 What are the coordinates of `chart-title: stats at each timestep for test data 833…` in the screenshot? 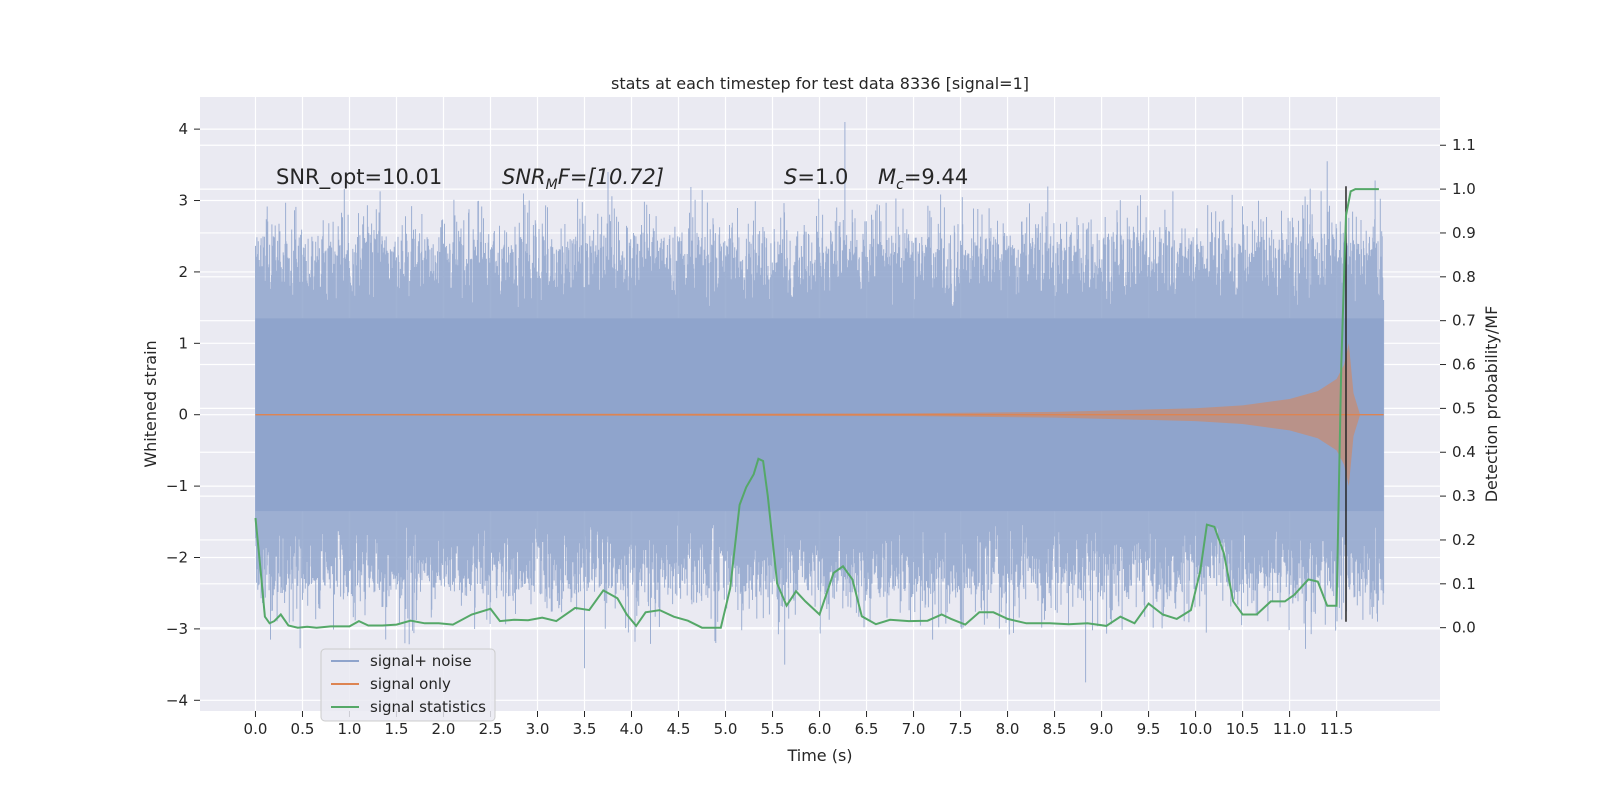 It's located at (820, 83).